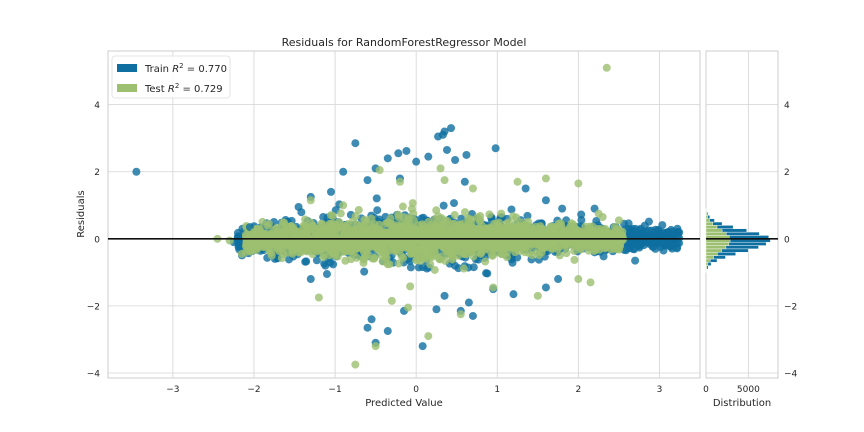 The image size is (864, 432). Describe the element at coordinates (414, 390) in the screenshot. I see `x-tick-labels: −3 −2 −1 0 1 2 3` at that location.